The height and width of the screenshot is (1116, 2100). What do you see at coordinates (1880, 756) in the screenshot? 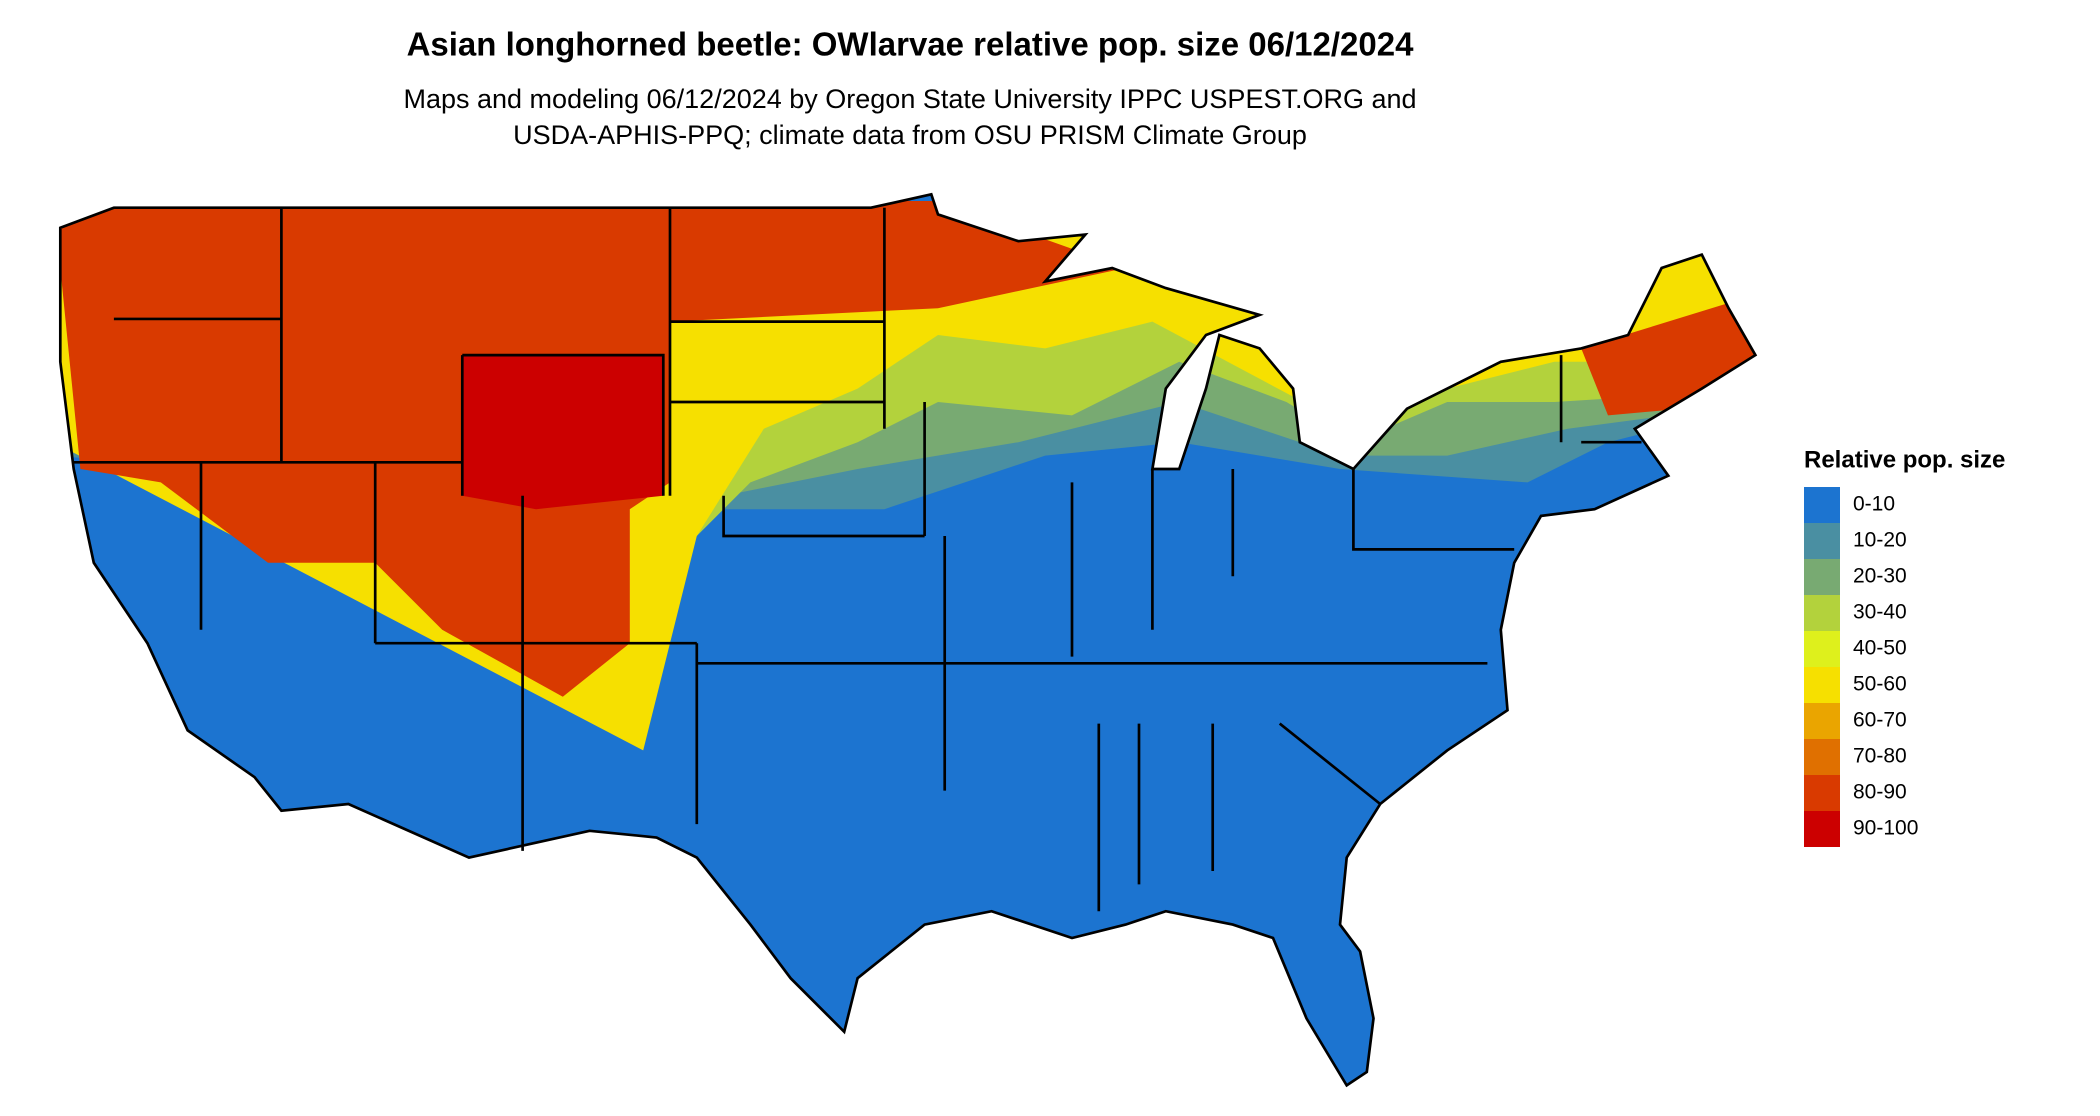
I see `legend-label: 70-80` at bounding box center [1880, 756].